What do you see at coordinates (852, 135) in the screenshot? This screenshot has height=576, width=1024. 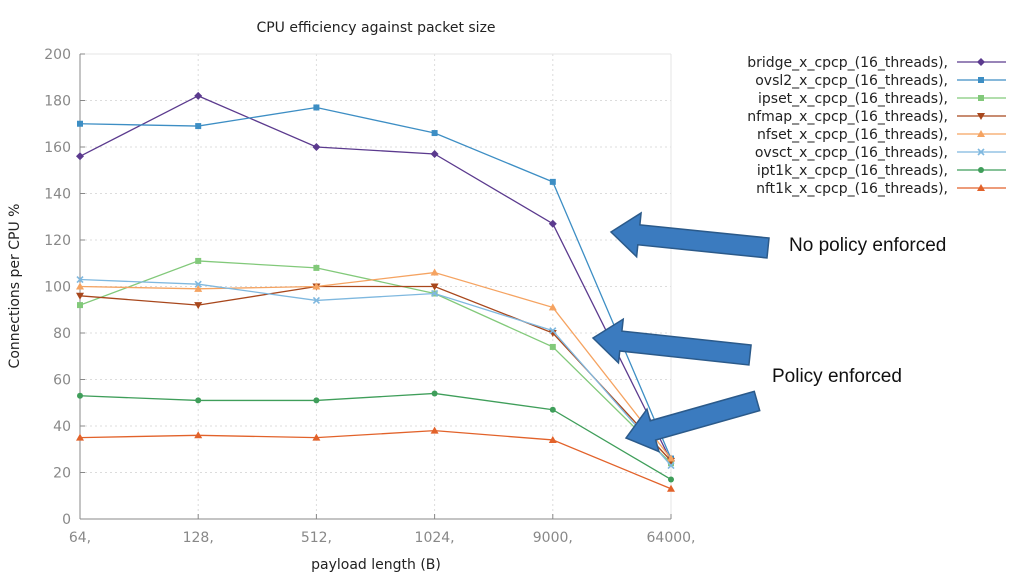 I see `legend-label: nfset_x_cpcp_(16_threads),` at bounding box center [852, 135].